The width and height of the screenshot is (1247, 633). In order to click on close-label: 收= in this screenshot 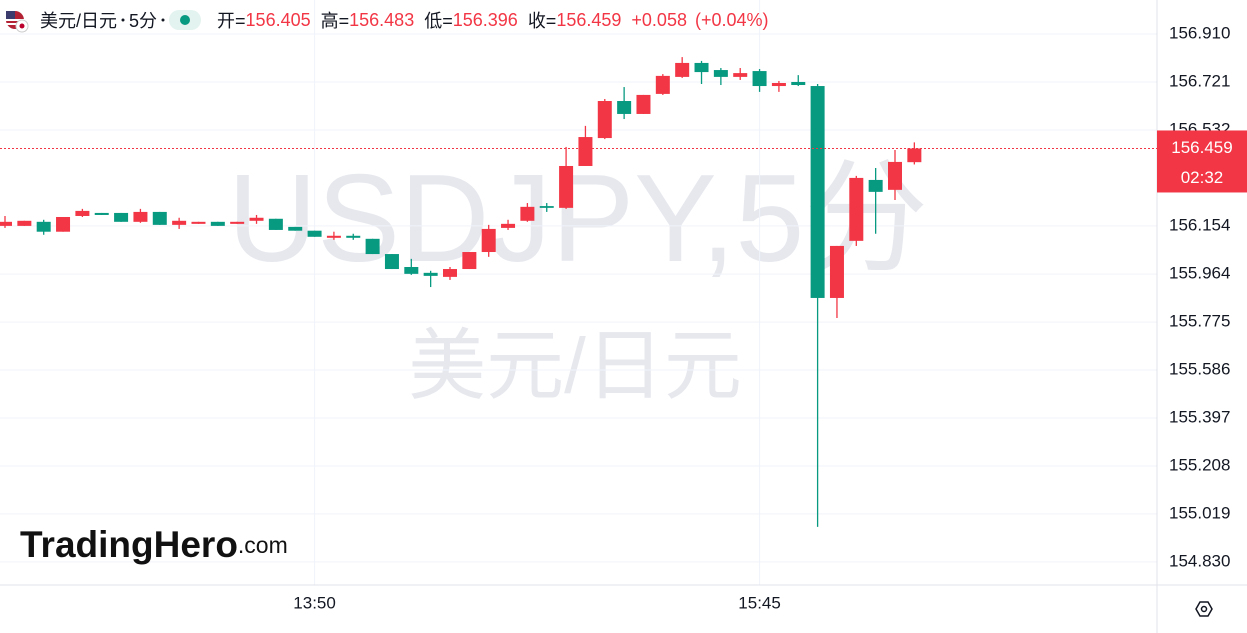, I will do `click(542, 21)`.